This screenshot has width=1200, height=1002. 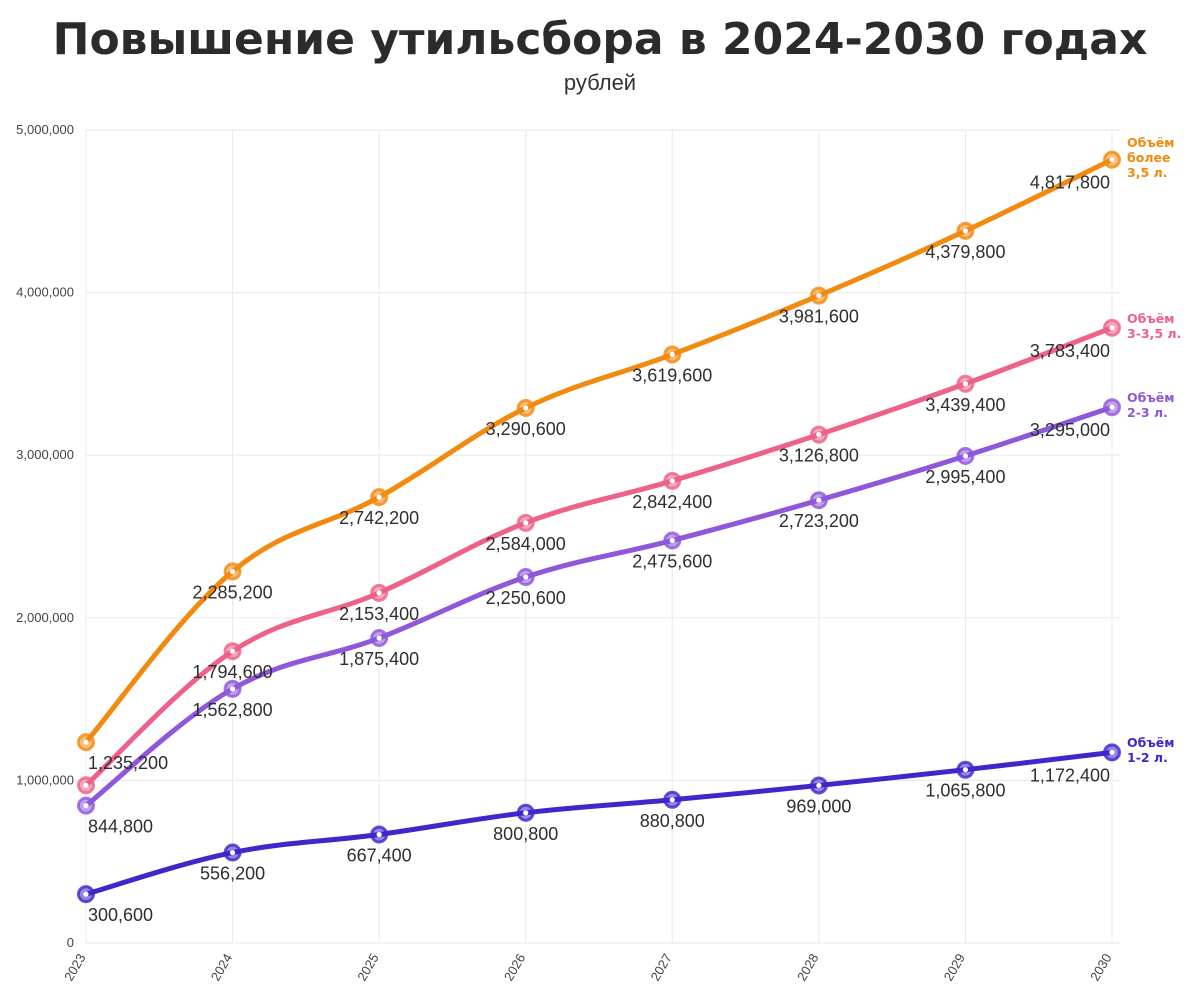 I want to click on data-label-purple: 2,475,600, so click(x=672, y=561).